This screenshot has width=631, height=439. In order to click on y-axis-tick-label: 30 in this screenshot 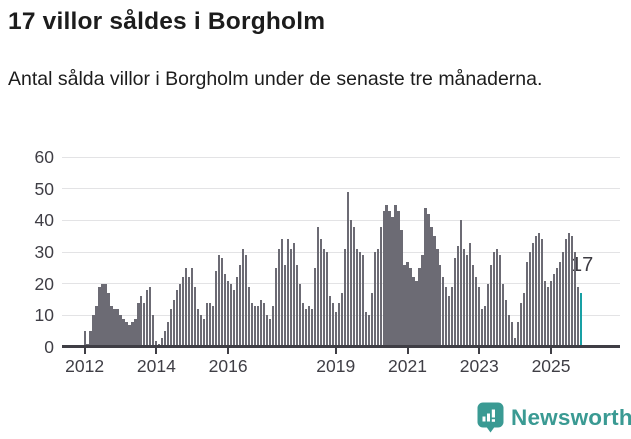, I will do `click(44, 252)`.